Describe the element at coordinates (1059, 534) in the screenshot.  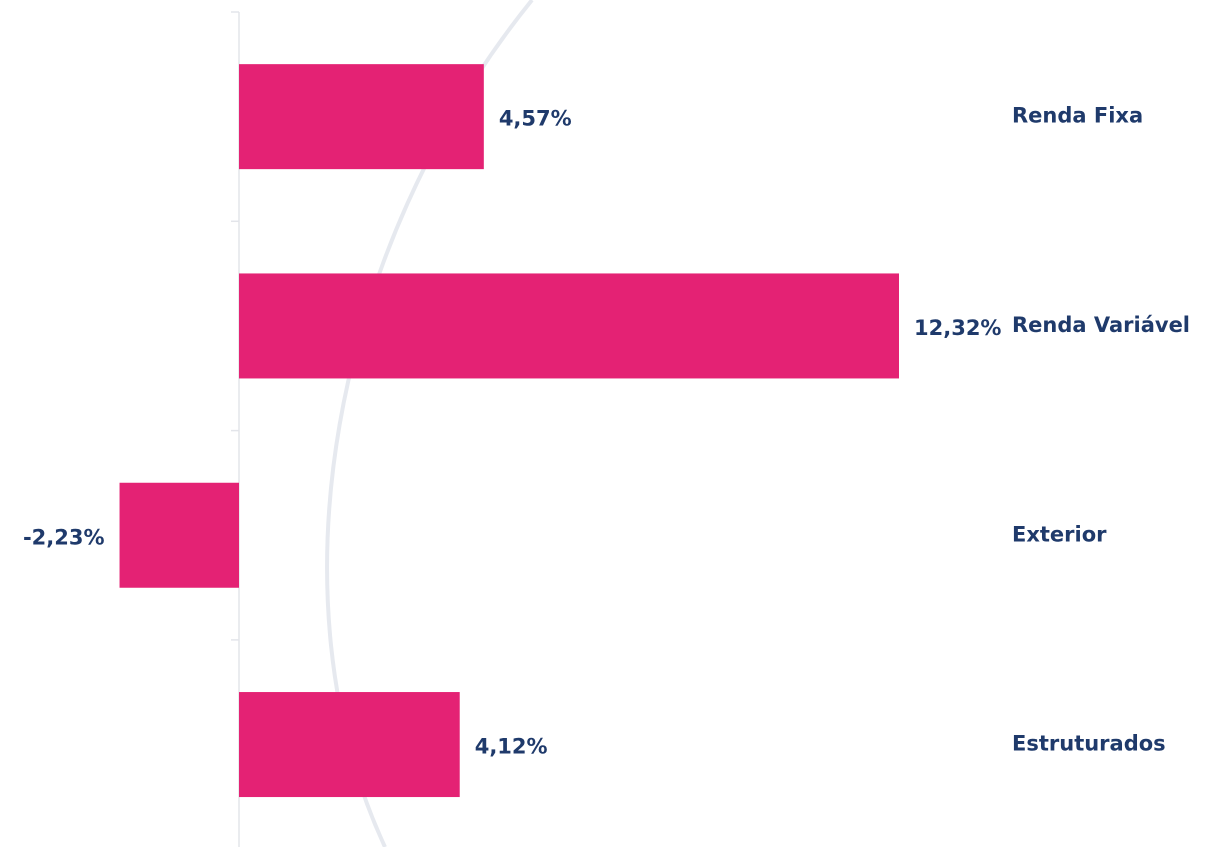
I see `category-label: Exterior` at that location.